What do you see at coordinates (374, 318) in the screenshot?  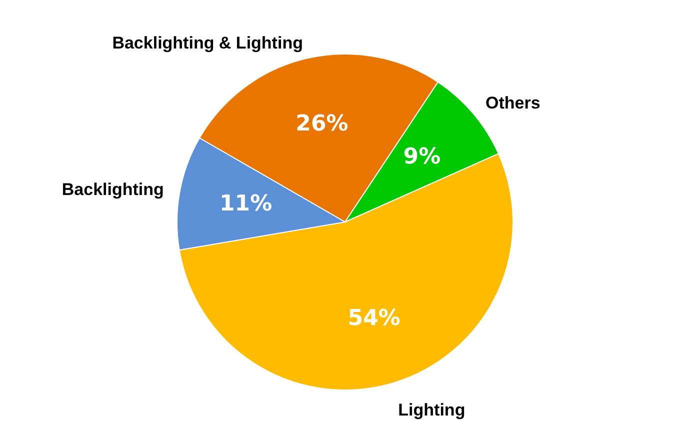 I see `data-label: 54%` at bounding box center [374, 318].